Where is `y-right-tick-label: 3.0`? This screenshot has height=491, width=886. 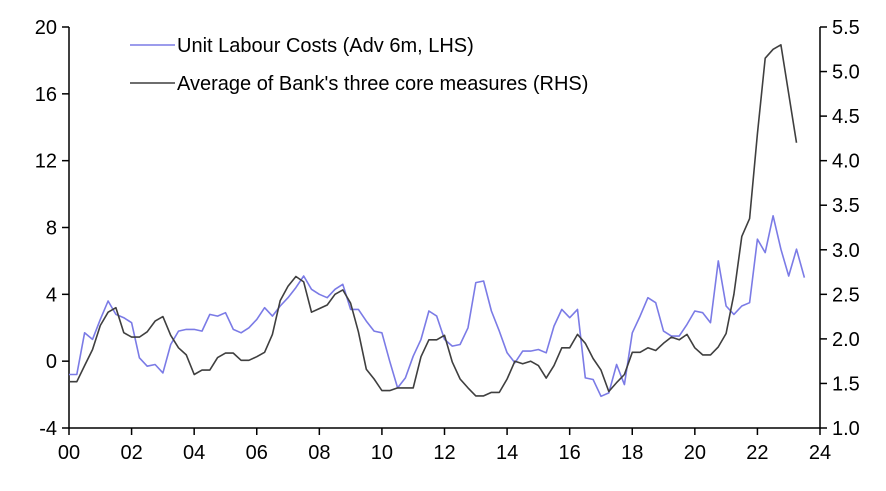
y-right-tick-label: 3.0 is located at coordinates (846, 251).